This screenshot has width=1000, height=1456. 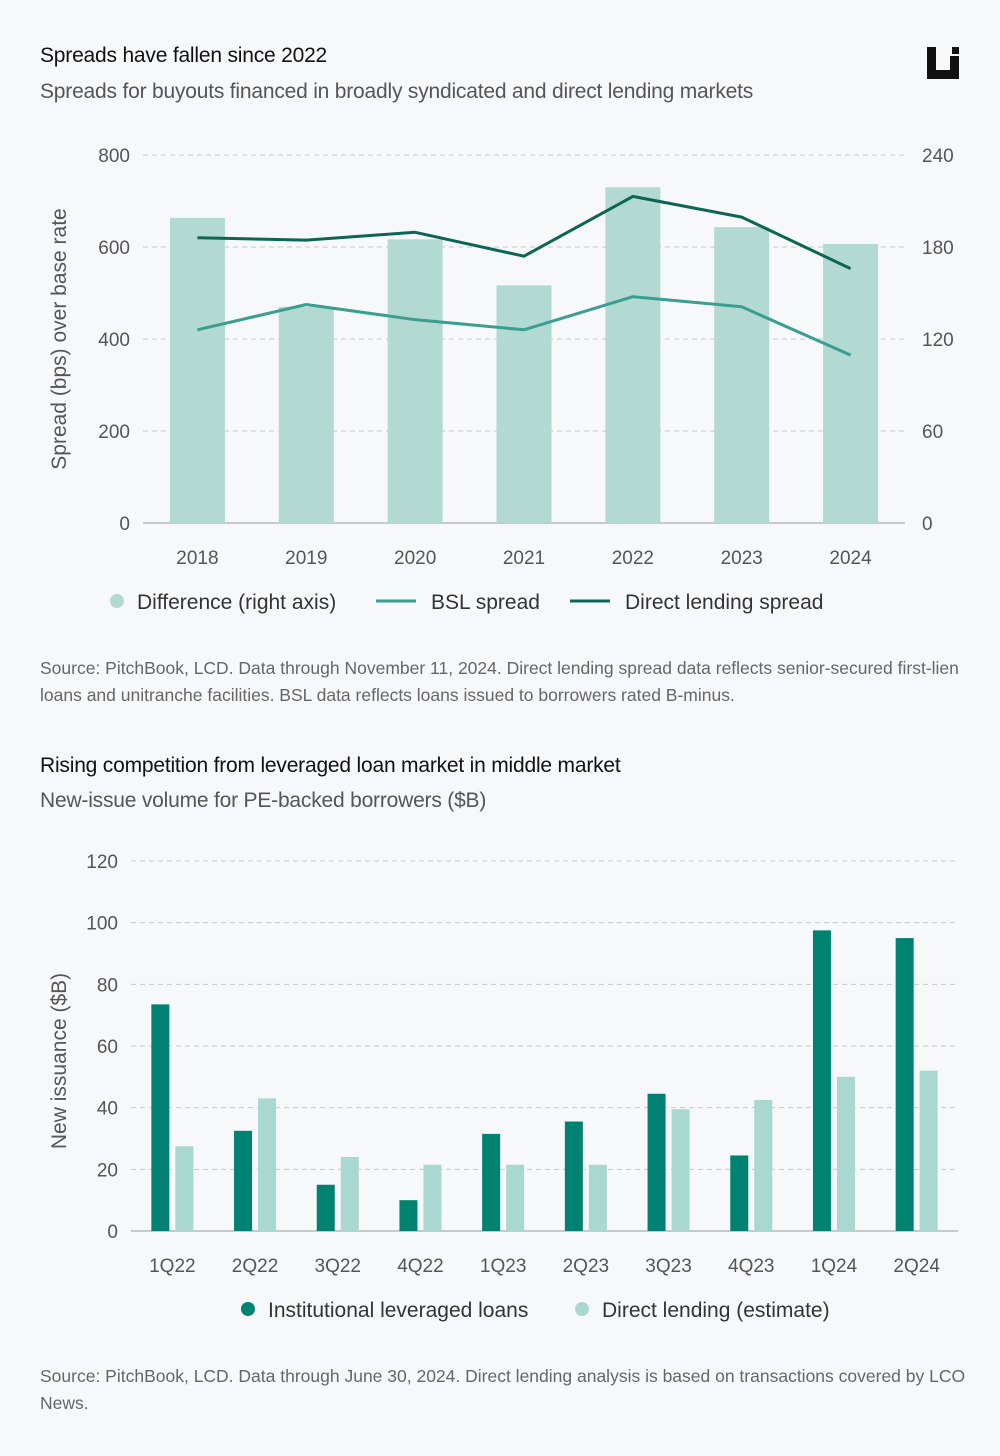 I want to click on y-tick-label: 200, so click(x=114, y=432).